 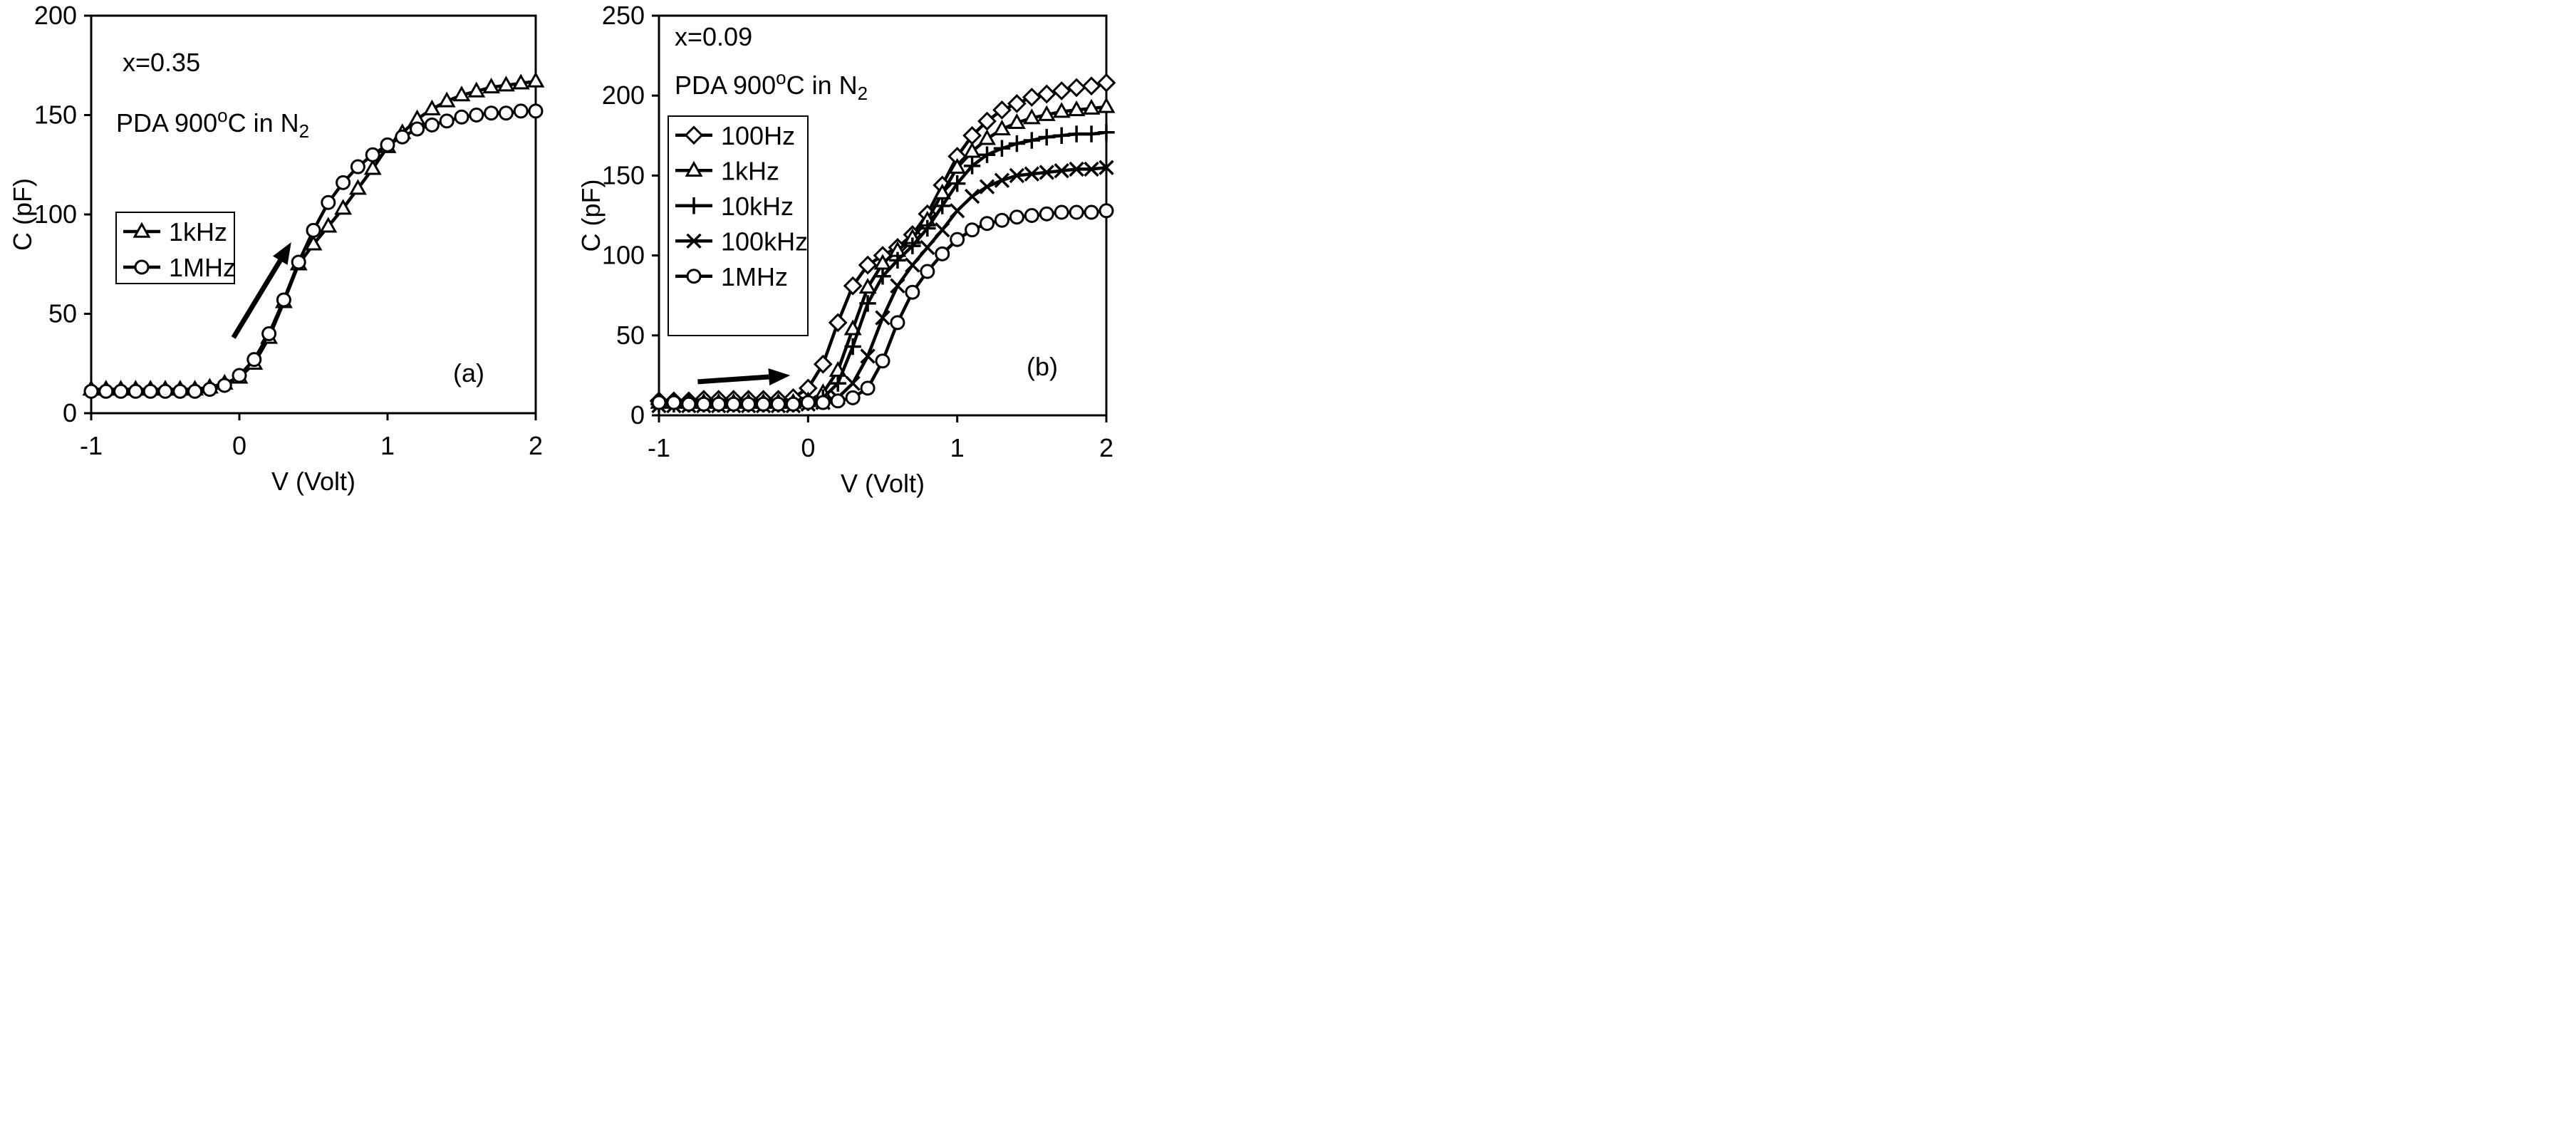 What do you see at coordinates (713, 36) in the screenshot?
I see `composition-label: x=0.09` at bounding box center [713, 36].